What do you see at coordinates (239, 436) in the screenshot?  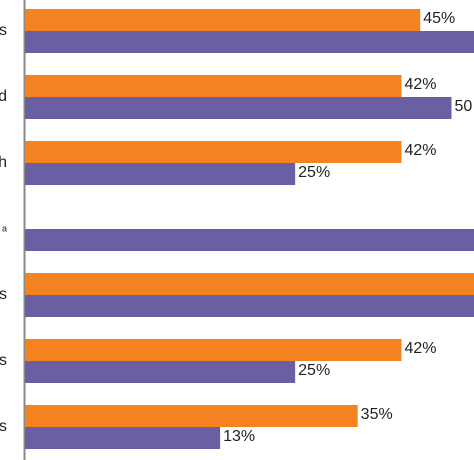 I see `value-label: 13%` at bounding box center [239, 436].